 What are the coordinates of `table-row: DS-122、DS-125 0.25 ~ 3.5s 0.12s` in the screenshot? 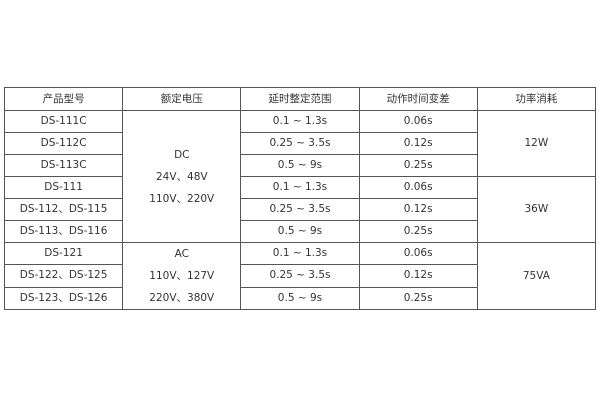 It's located at (299, 276).